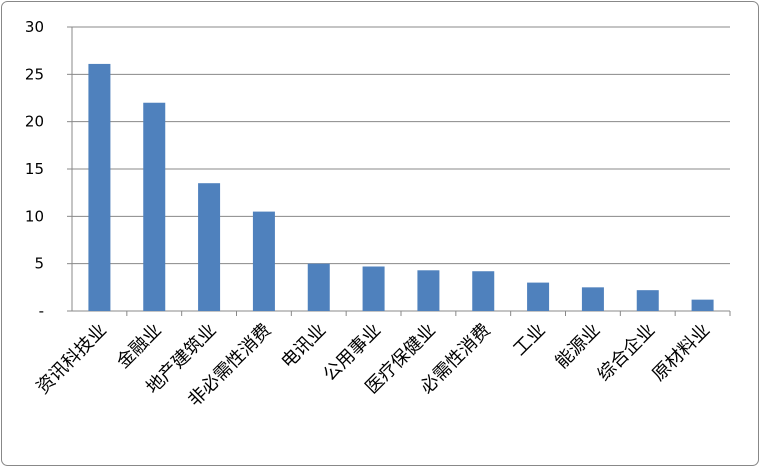 The image size is (760, 471). I want to click on y-tick-label: 20, so click(34, 122).